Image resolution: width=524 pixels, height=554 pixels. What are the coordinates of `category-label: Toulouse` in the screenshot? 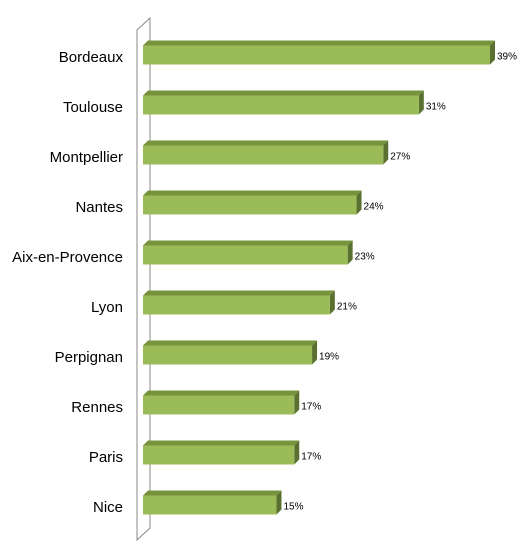 It's located at (93, 107).